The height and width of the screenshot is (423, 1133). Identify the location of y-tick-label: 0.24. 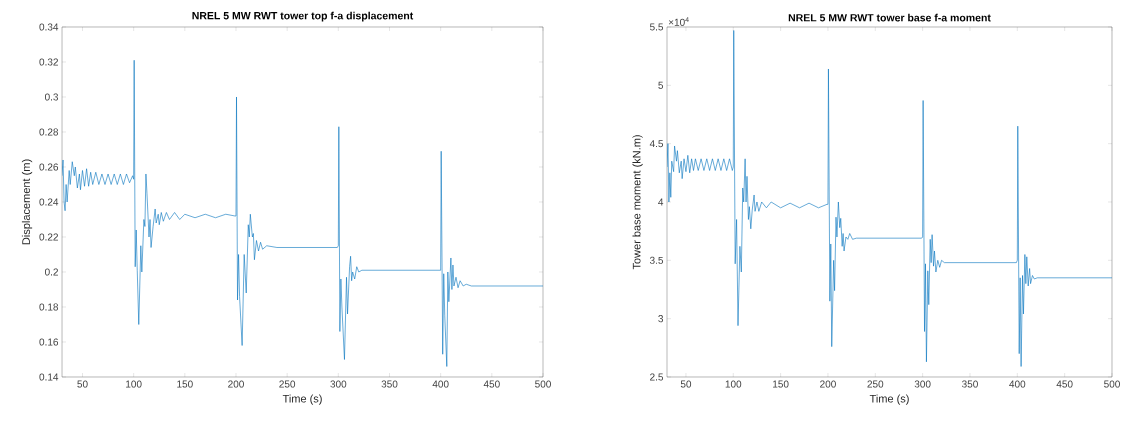
(49, 202).